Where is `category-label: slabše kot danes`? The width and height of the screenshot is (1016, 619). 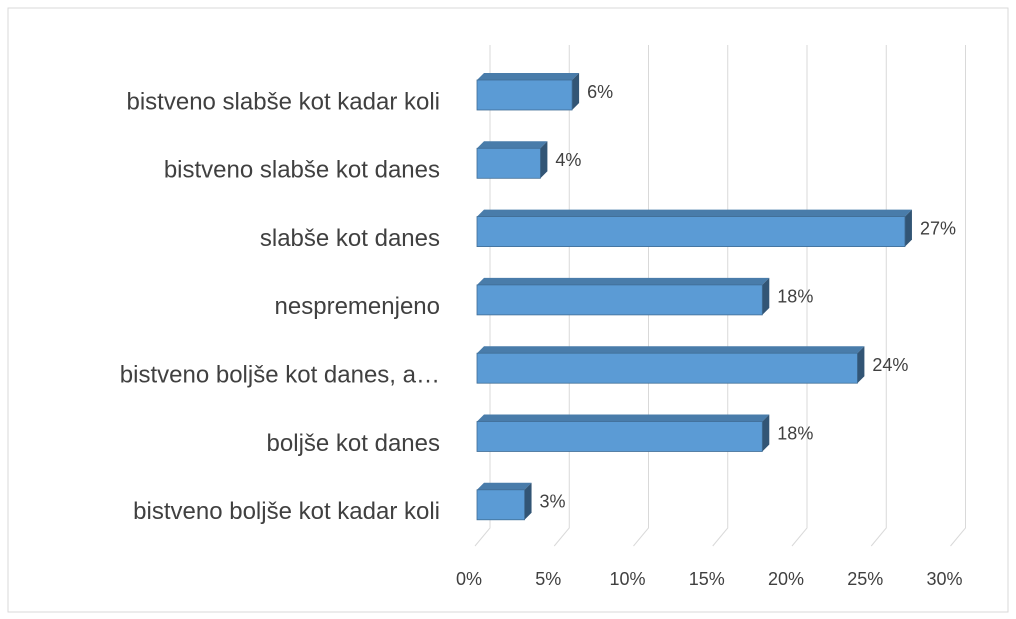
category-label: slabše kot danes is located at coordinates (350, 238).